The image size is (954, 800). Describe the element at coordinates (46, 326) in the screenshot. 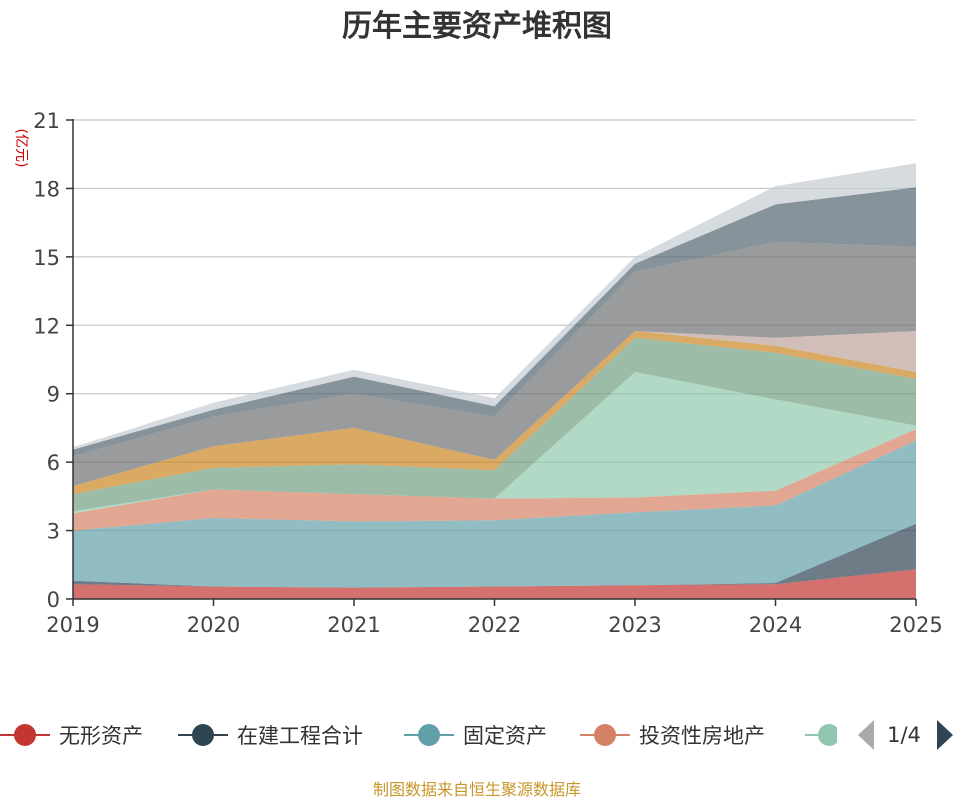

I see `y-tick-label: 12` at that location.